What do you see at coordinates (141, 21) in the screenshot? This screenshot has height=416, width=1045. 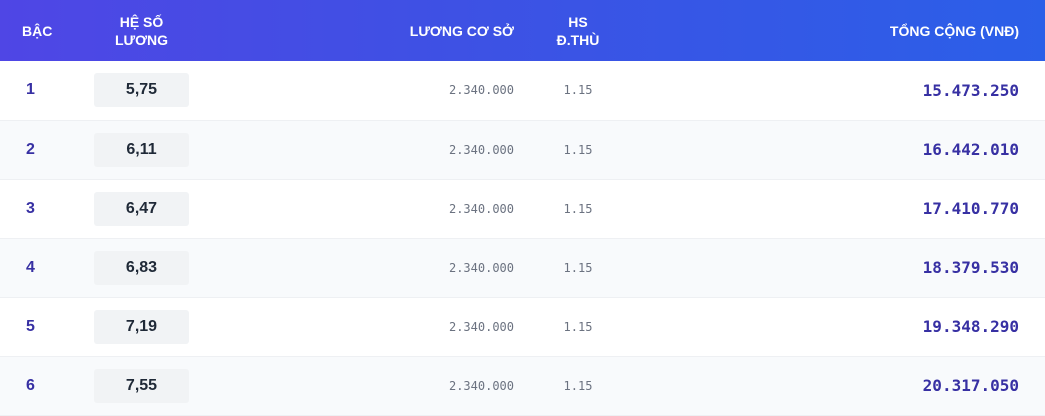 I see `header-coefficient-line1: HỆ SỐ` at bounding box center [141, 21].